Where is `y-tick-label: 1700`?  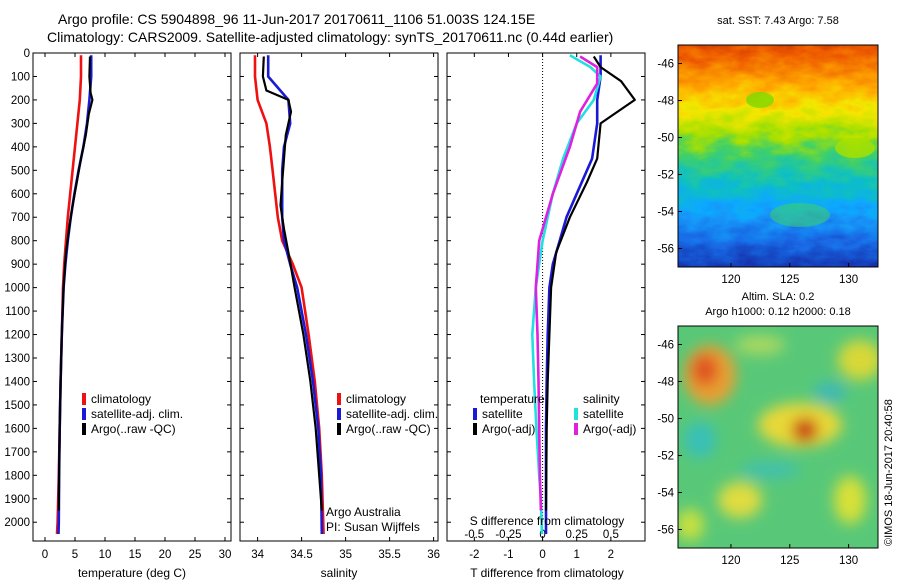
y-tick-label: 1700 is located at coordinates (17, 453).